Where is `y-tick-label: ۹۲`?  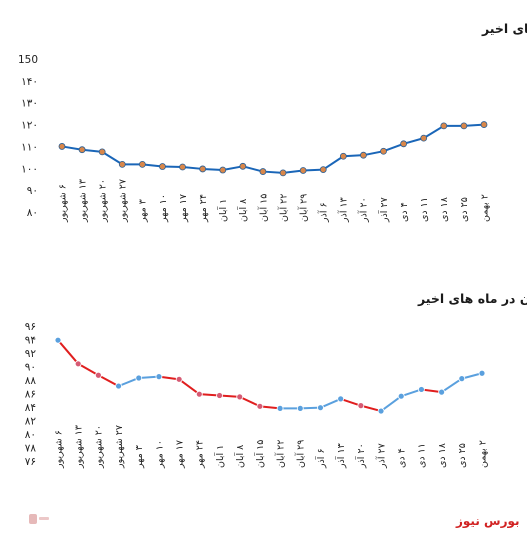
y-tick-label: ۹۲ is located at coordinates (31, 354).